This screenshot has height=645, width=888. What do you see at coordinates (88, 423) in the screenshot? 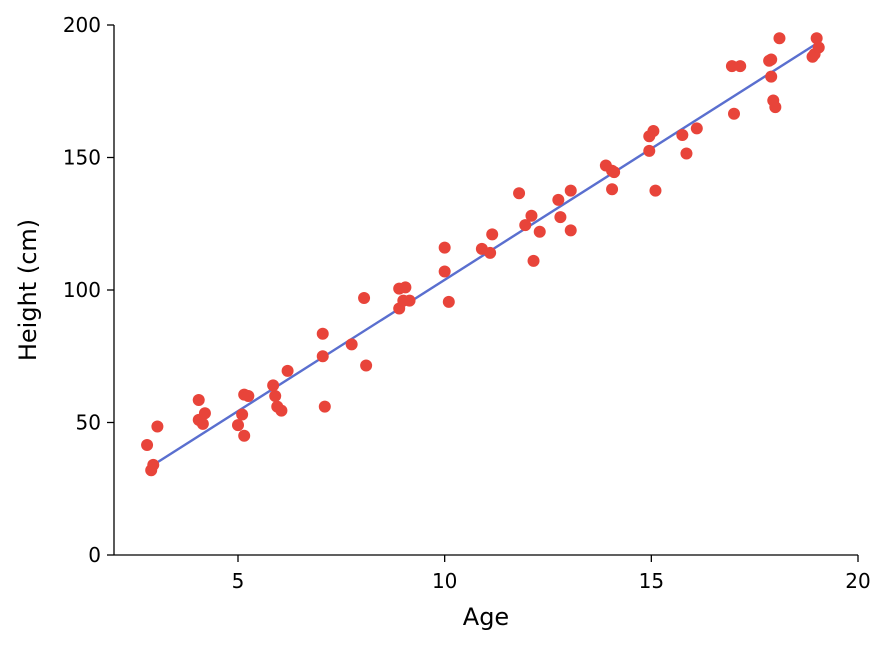
I see `y-tick-label: 50` at bounding box center [88, 423].